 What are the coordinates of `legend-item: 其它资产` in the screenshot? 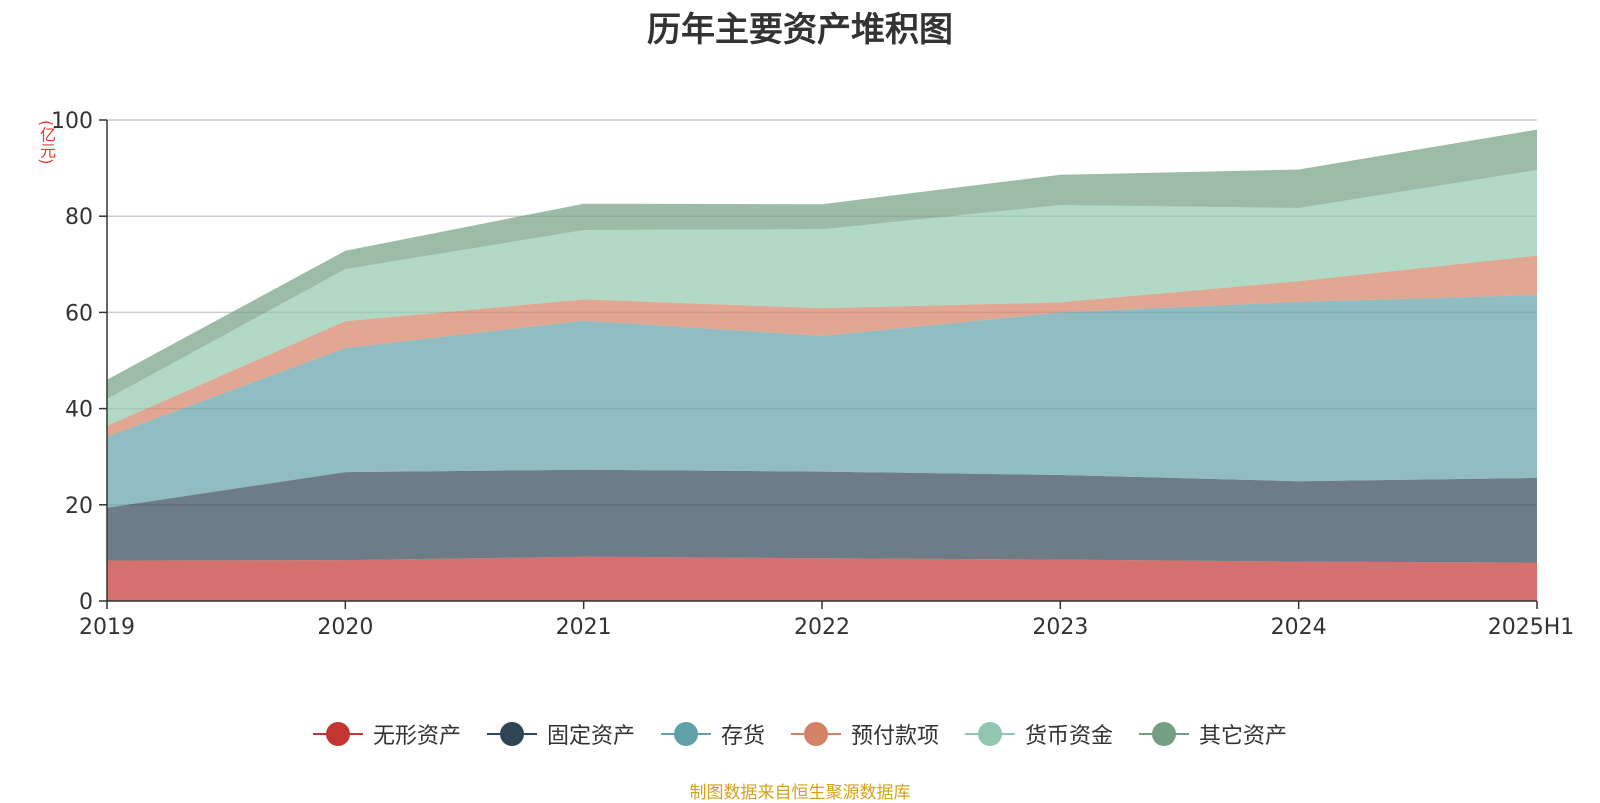 It's located at (1213, 734).